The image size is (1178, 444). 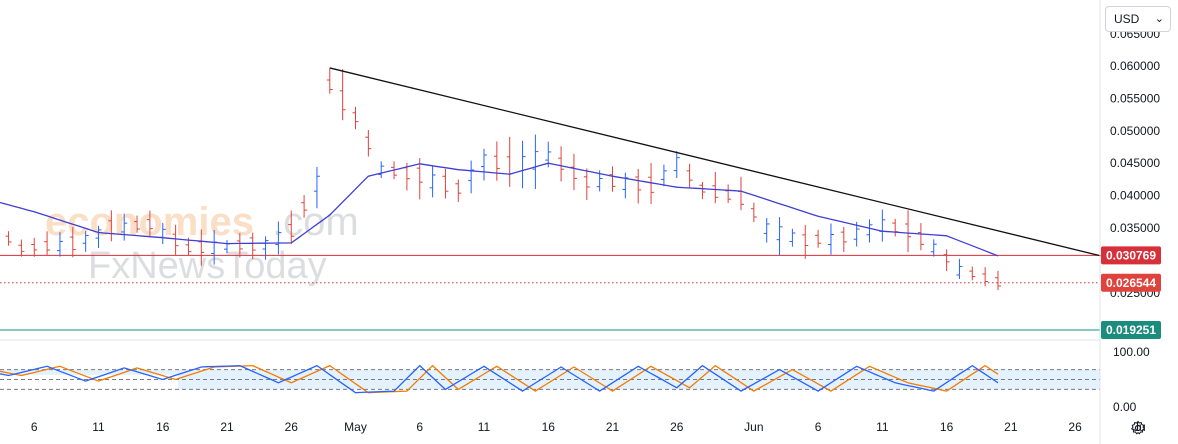 What do you see at coordinates (1131, 282) in the screenshot?
I see `price-label-current: 0.026544` at bounding box center [1131, 282].